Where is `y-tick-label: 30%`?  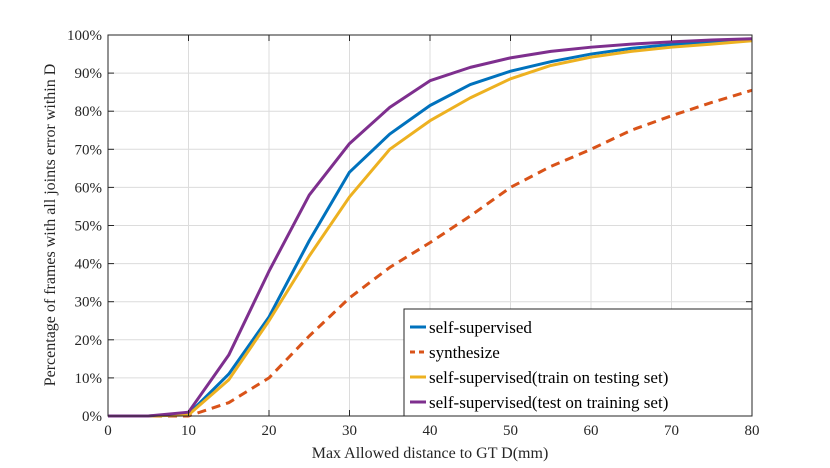 y-tick-label: 30% is located at coordinates (89, 303).